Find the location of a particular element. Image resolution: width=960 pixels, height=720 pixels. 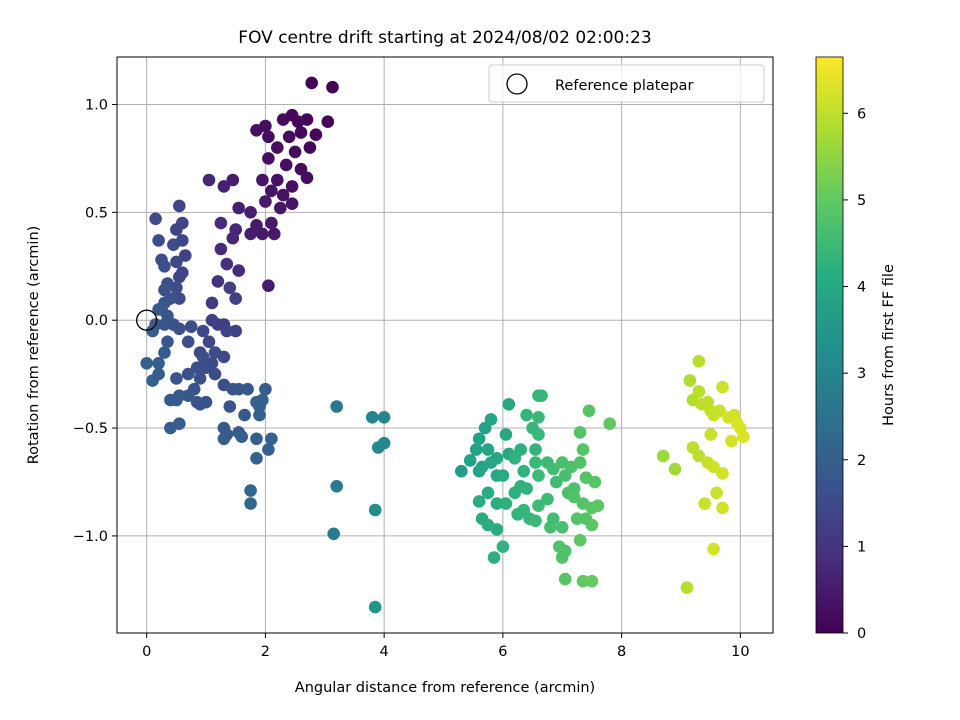

legend-label: Reference platepar is located at coordinates (624, 86).